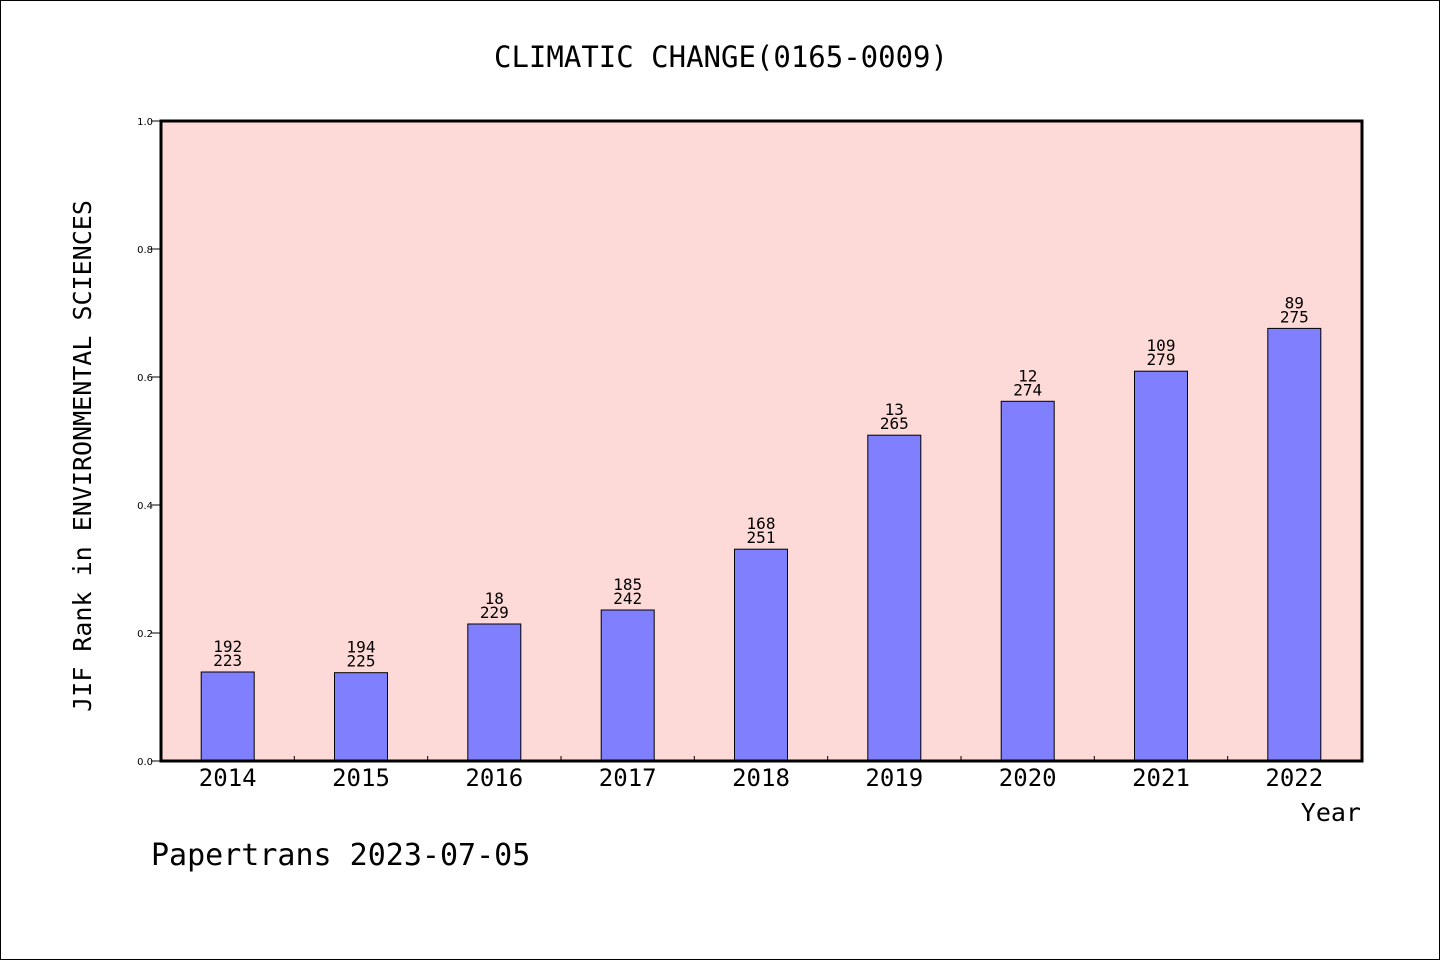 This screenshot has width=1440, height=961. What do you see at coordinates (627, 685) in the screenshot?
I see `bar-2017` at bounding box center [627, 685].